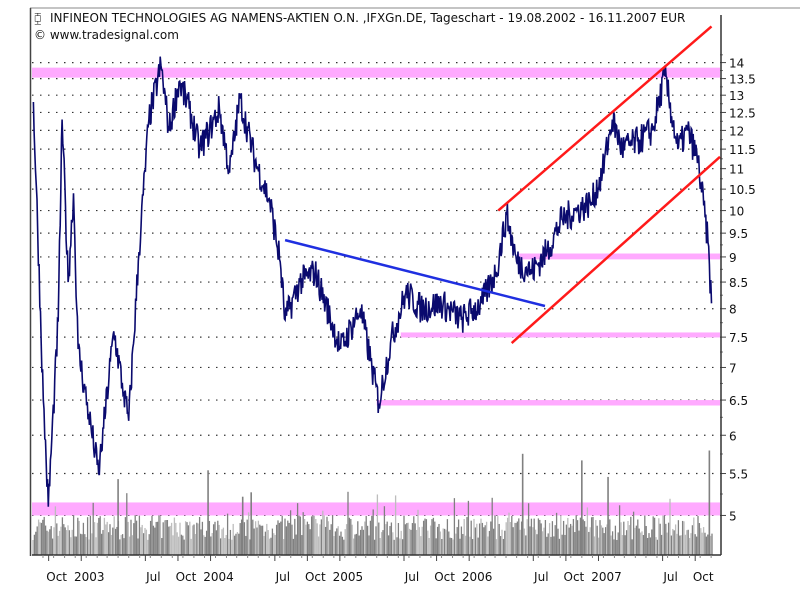 The height and width of the screenshot is (600, 800). Describe the element at coordinates (736, 170) in the screenshot. I see `y-tick-label: 11` at that location.